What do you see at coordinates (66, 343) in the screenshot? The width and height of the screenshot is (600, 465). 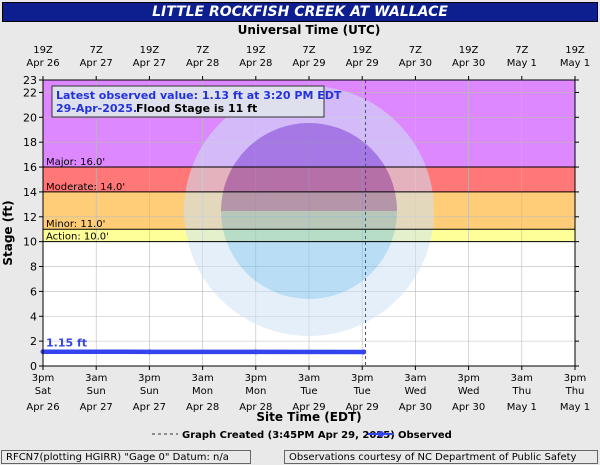 I see `first-value-label: 1.15 ft` at bounding box center [66, 343].